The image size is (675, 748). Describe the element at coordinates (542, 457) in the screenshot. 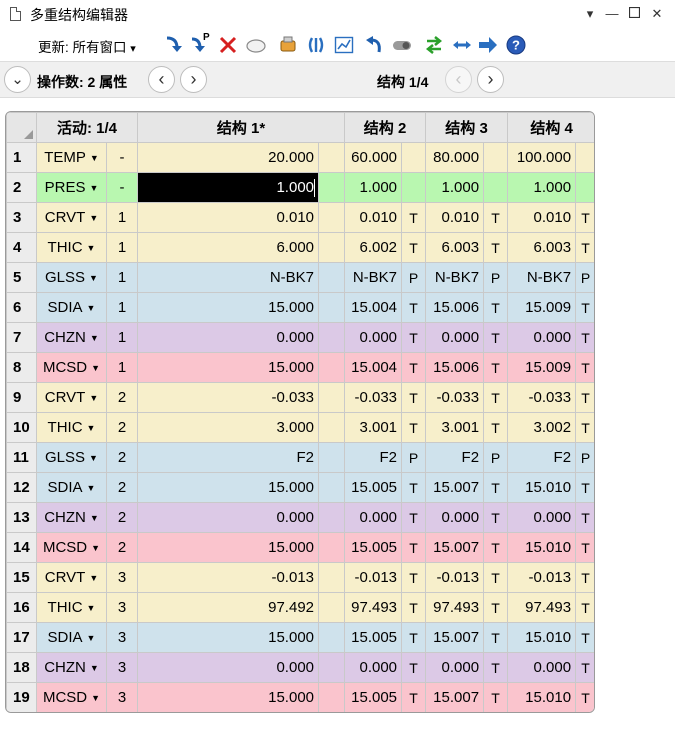

I see `config-value-cell: F2` at that location.